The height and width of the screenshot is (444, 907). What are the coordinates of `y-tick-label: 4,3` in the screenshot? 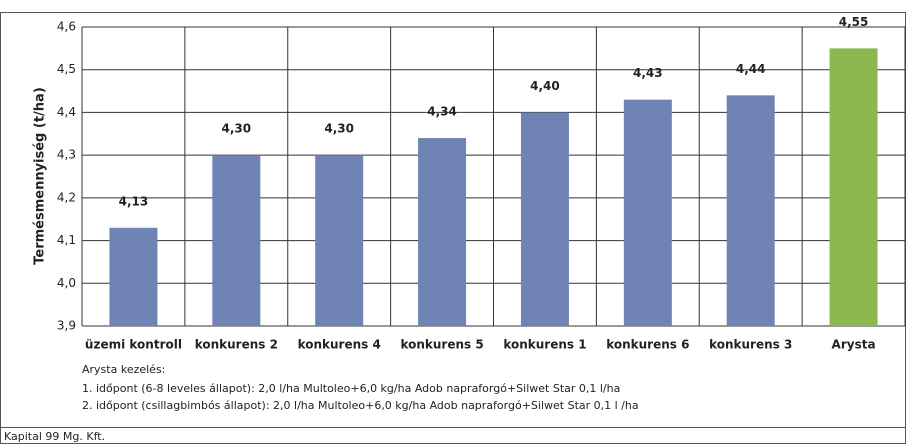 It's located at (66, 155).